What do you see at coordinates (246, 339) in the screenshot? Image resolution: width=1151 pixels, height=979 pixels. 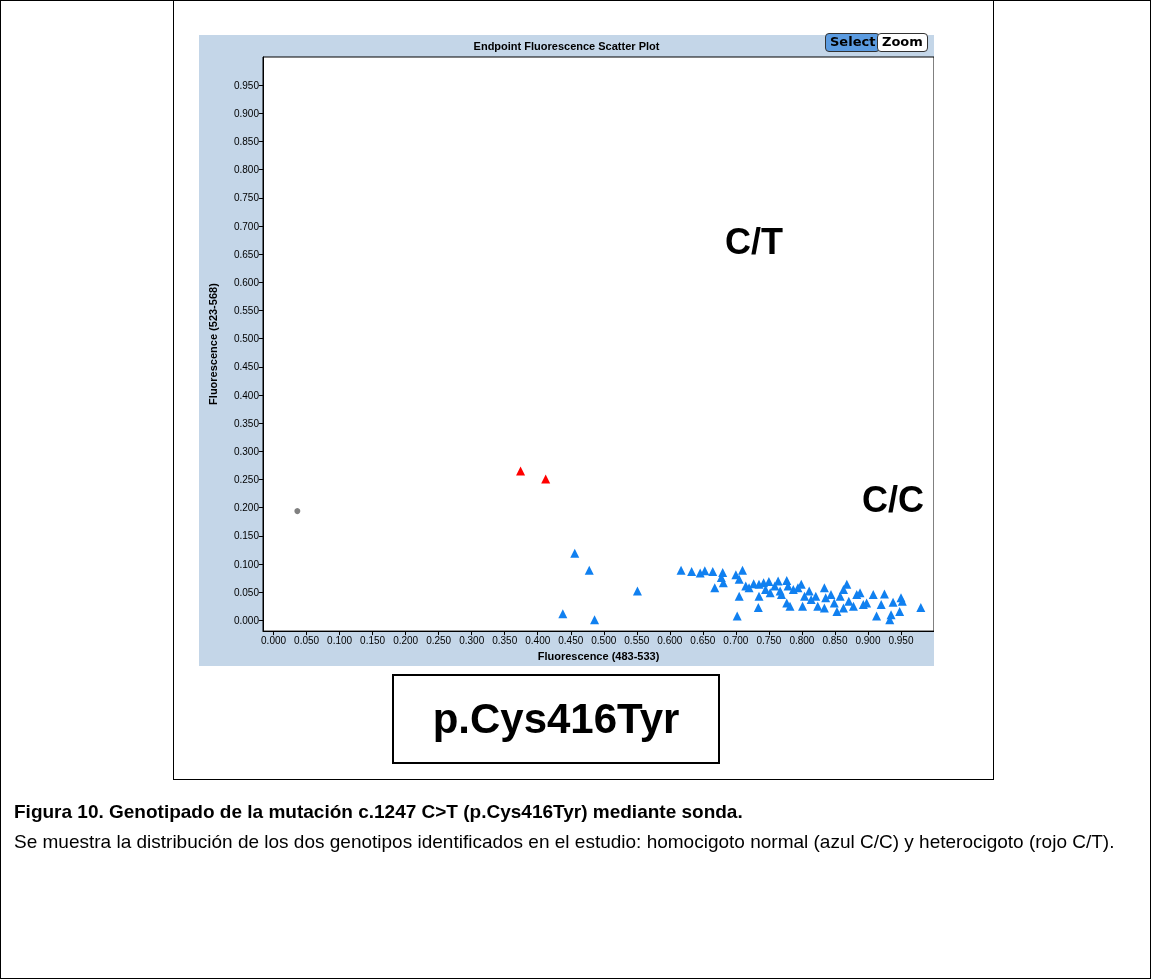 I see `y-tick-label: 0.500` at bounding box center [246, 339].